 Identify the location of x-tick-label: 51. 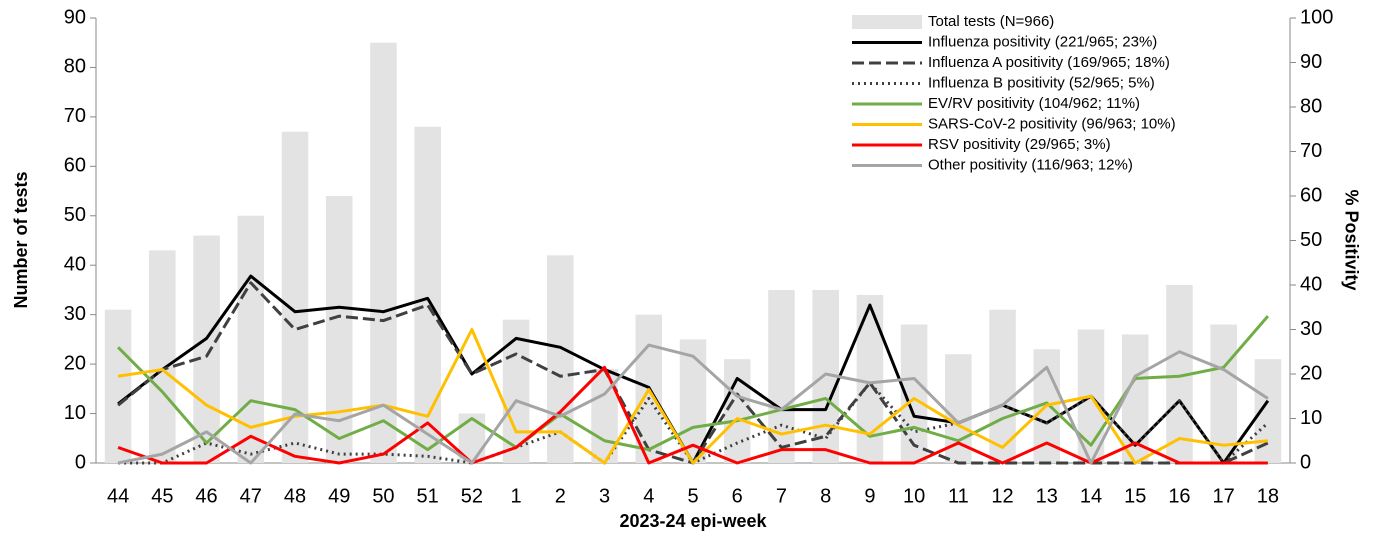
(428, 496).